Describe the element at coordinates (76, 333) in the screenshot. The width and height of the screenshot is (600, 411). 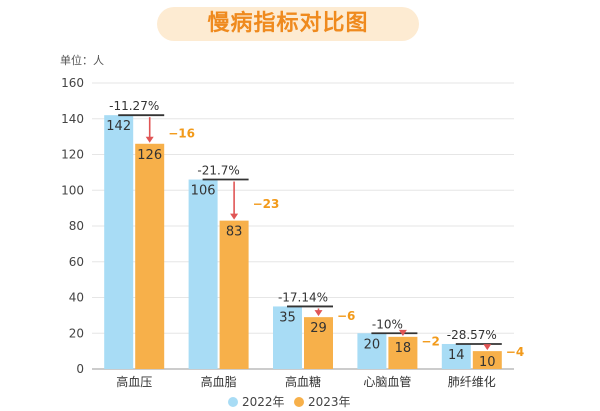
I see `y-tick-label: 20` at that location.